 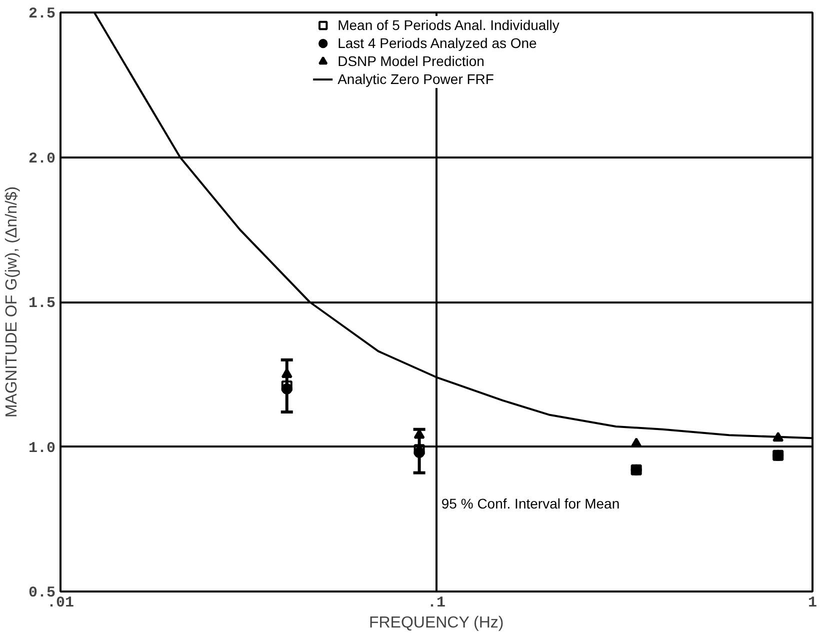 What do you see at coordinates (42, 448) in the screenshot?
I see `y-tick-label: 1.0` at bounding box center [42, 448].